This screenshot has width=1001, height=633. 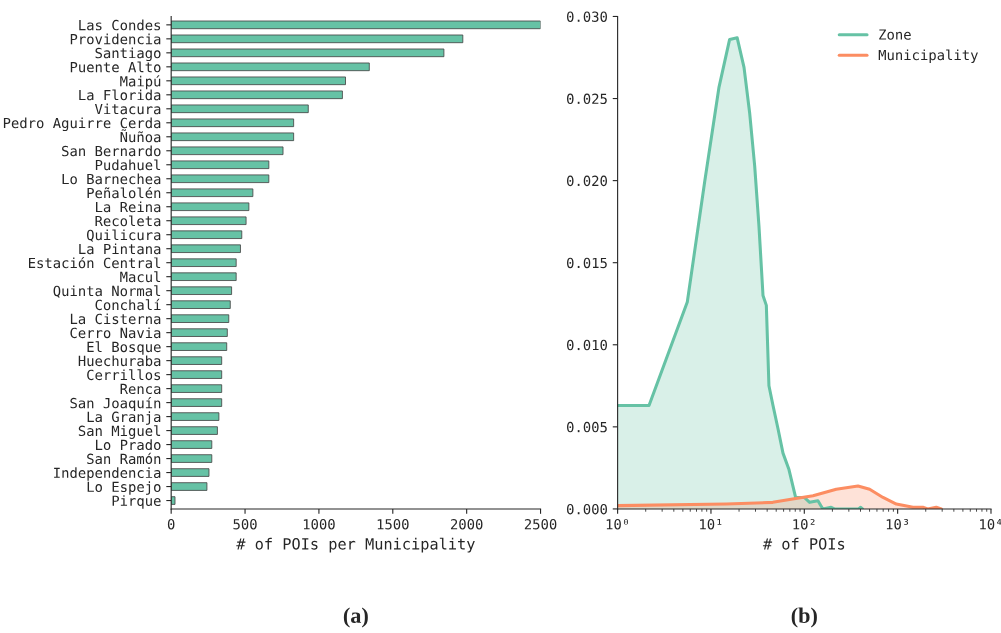 I want to click on y-tick-label: 0.025, so click(x=586, y=99).